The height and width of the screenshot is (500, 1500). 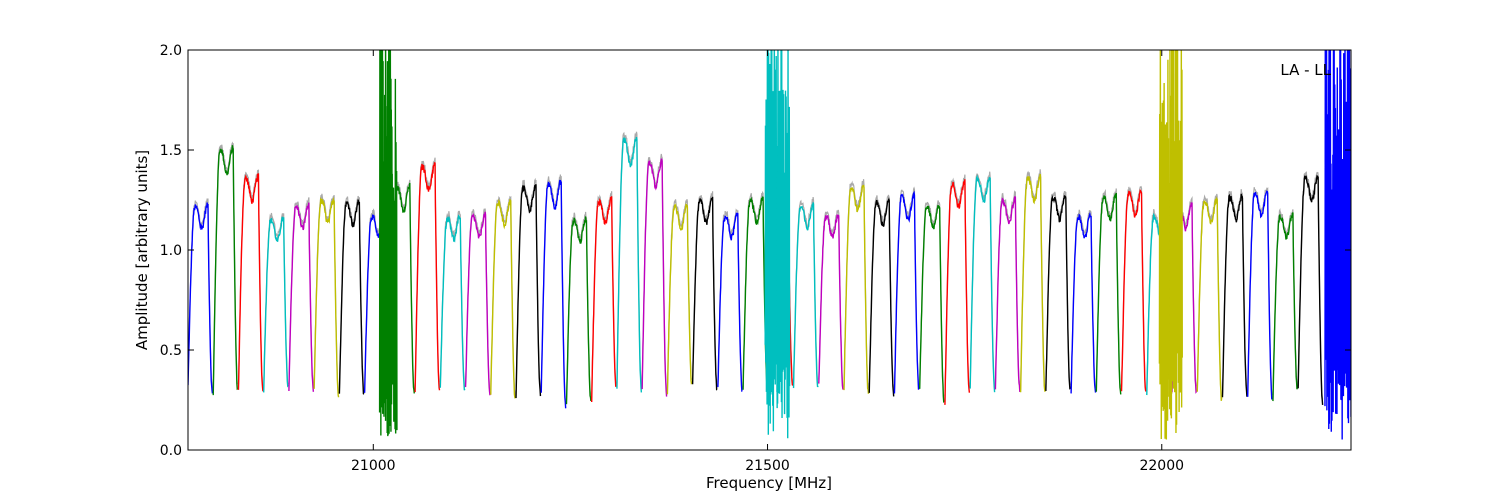 I want to click on baseline-annotation: LA - LL, so click(x=1305, y=70).